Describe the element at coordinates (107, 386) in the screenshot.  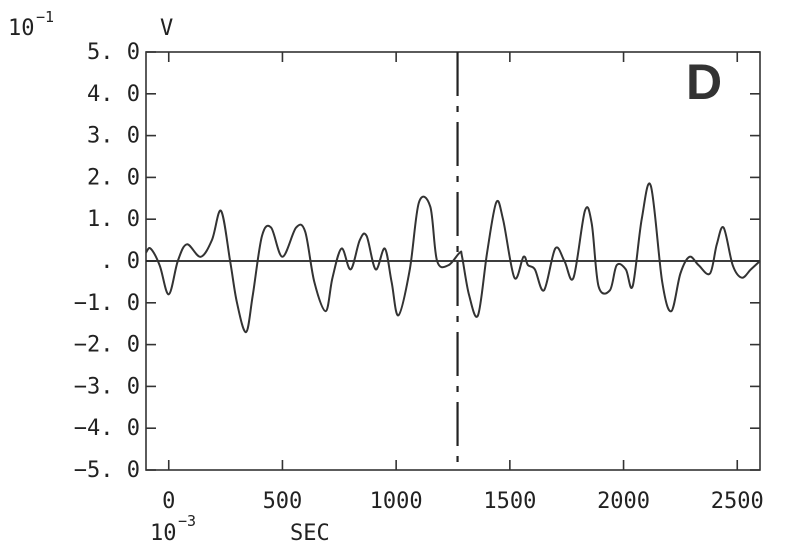
I see `y-tick-label: −3. 0` at that location.